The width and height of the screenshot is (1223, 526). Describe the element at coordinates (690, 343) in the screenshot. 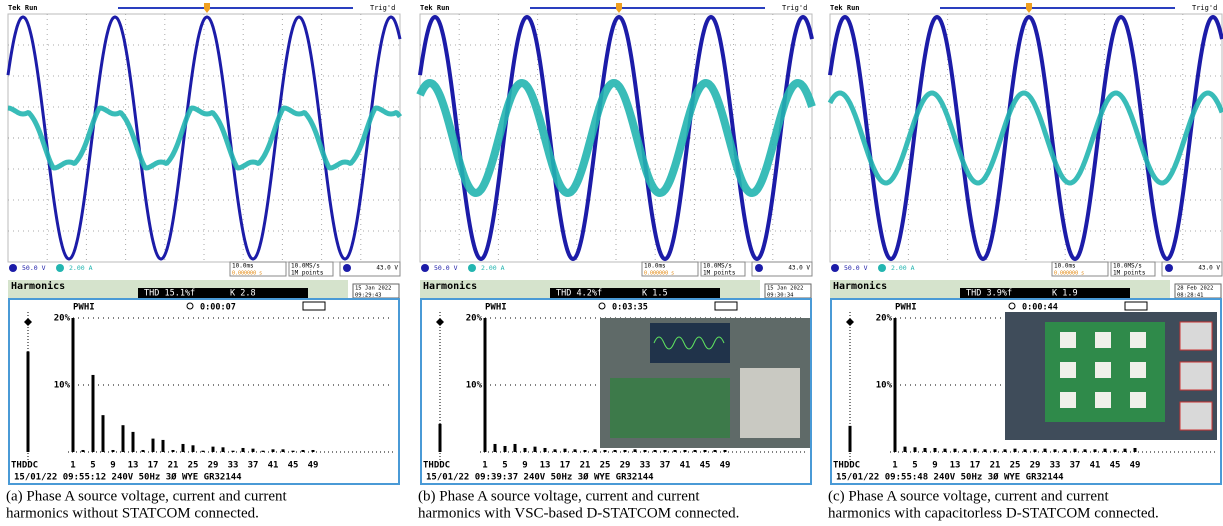

I see `photo-scope` at that location.